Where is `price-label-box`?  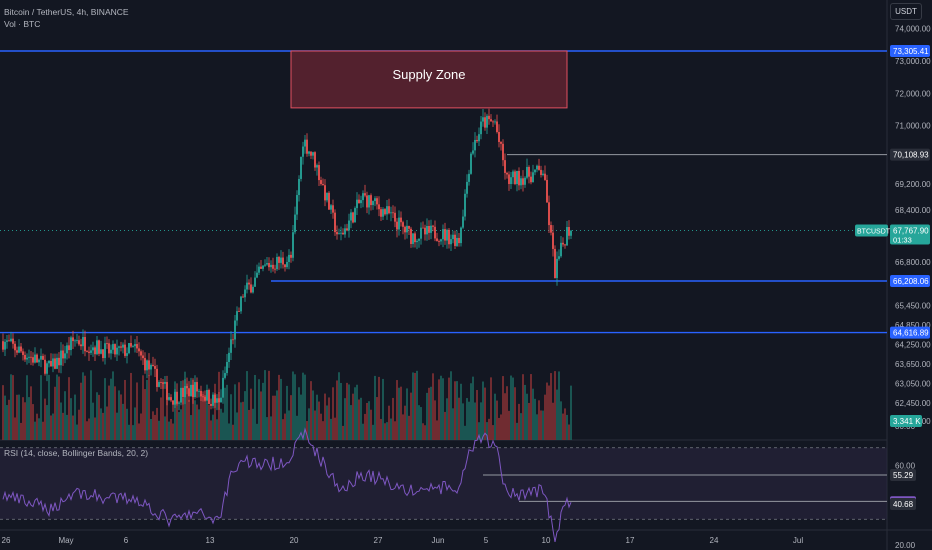 price-label-box is located at coordinates (910, 281).